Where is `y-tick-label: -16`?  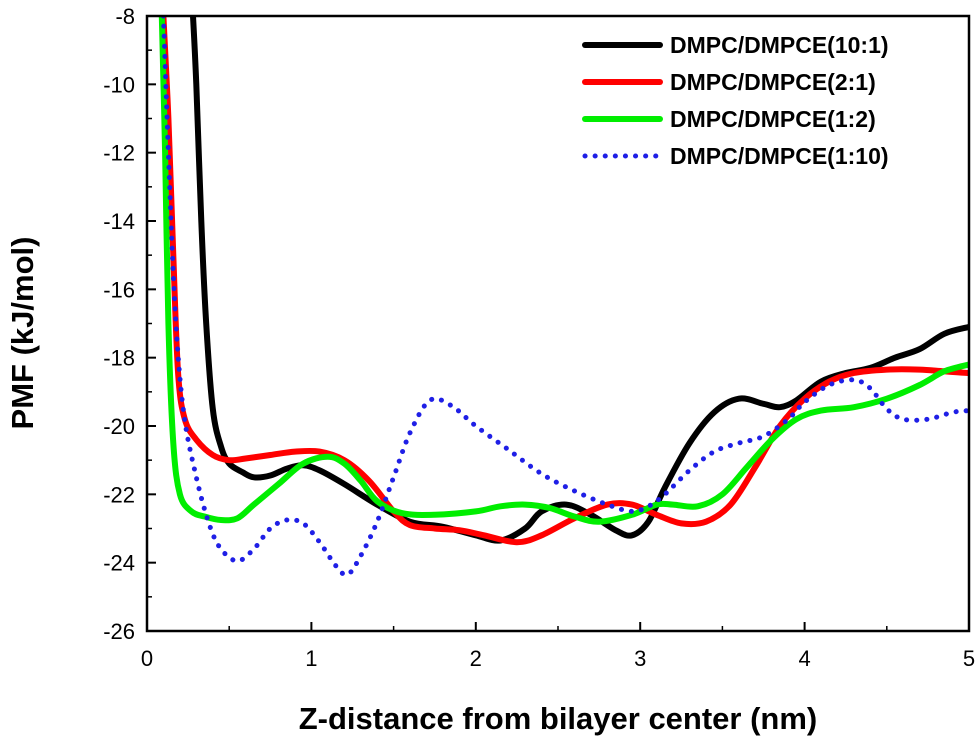
y-tick-label: -16 is located at coordinates (119, 289).